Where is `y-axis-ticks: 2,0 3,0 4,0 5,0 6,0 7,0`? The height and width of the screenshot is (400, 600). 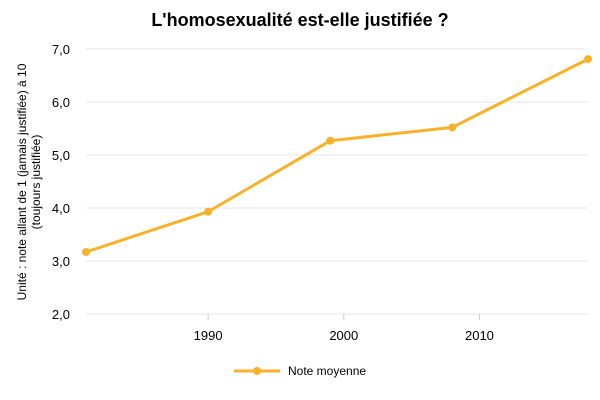 y-axis-ticks: 2,0 3,0 4,0 5,0 6,0 7,0 is located at coordinates (61, 182).